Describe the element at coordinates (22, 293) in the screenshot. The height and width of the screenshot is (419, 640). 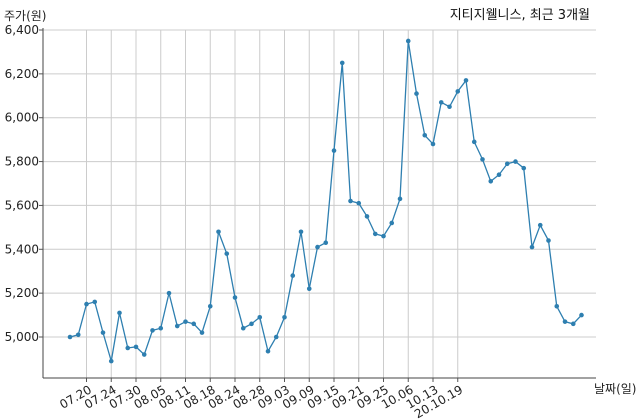
I see `y-tick-label: 5,200` at that location.